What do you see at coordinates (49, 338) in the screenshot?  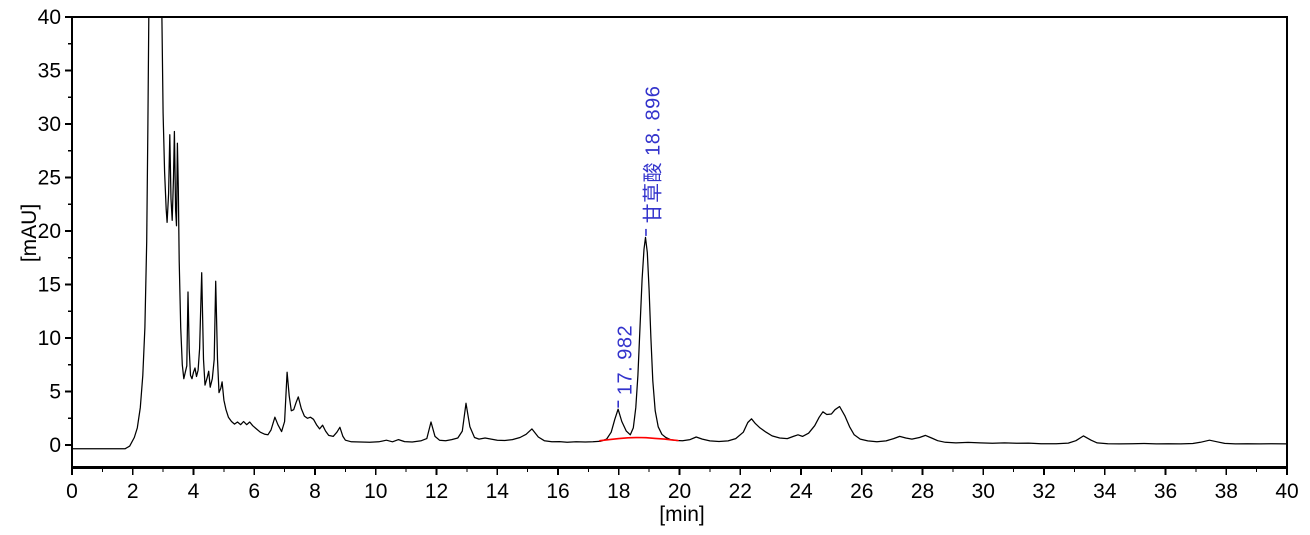 I see `y-tick-label: 10` at bounding box center [49, 338].